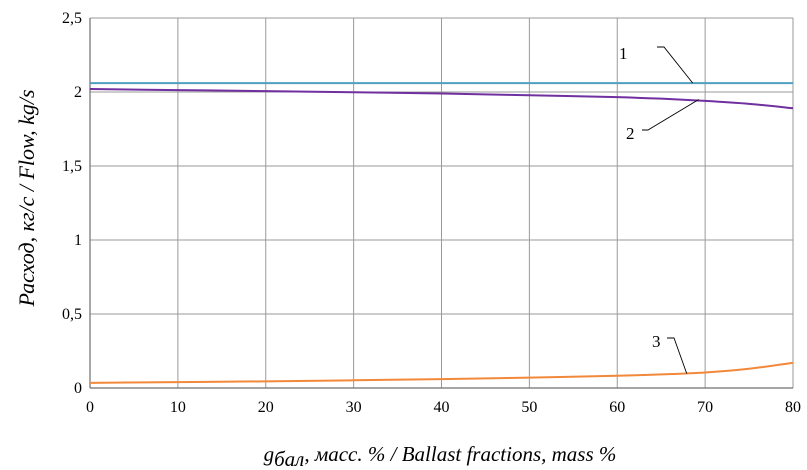 The image size is (807, 470). Describe the element at coordinates (178, 407) in the screenshot. I see `x-tick-label: 10` at that location.